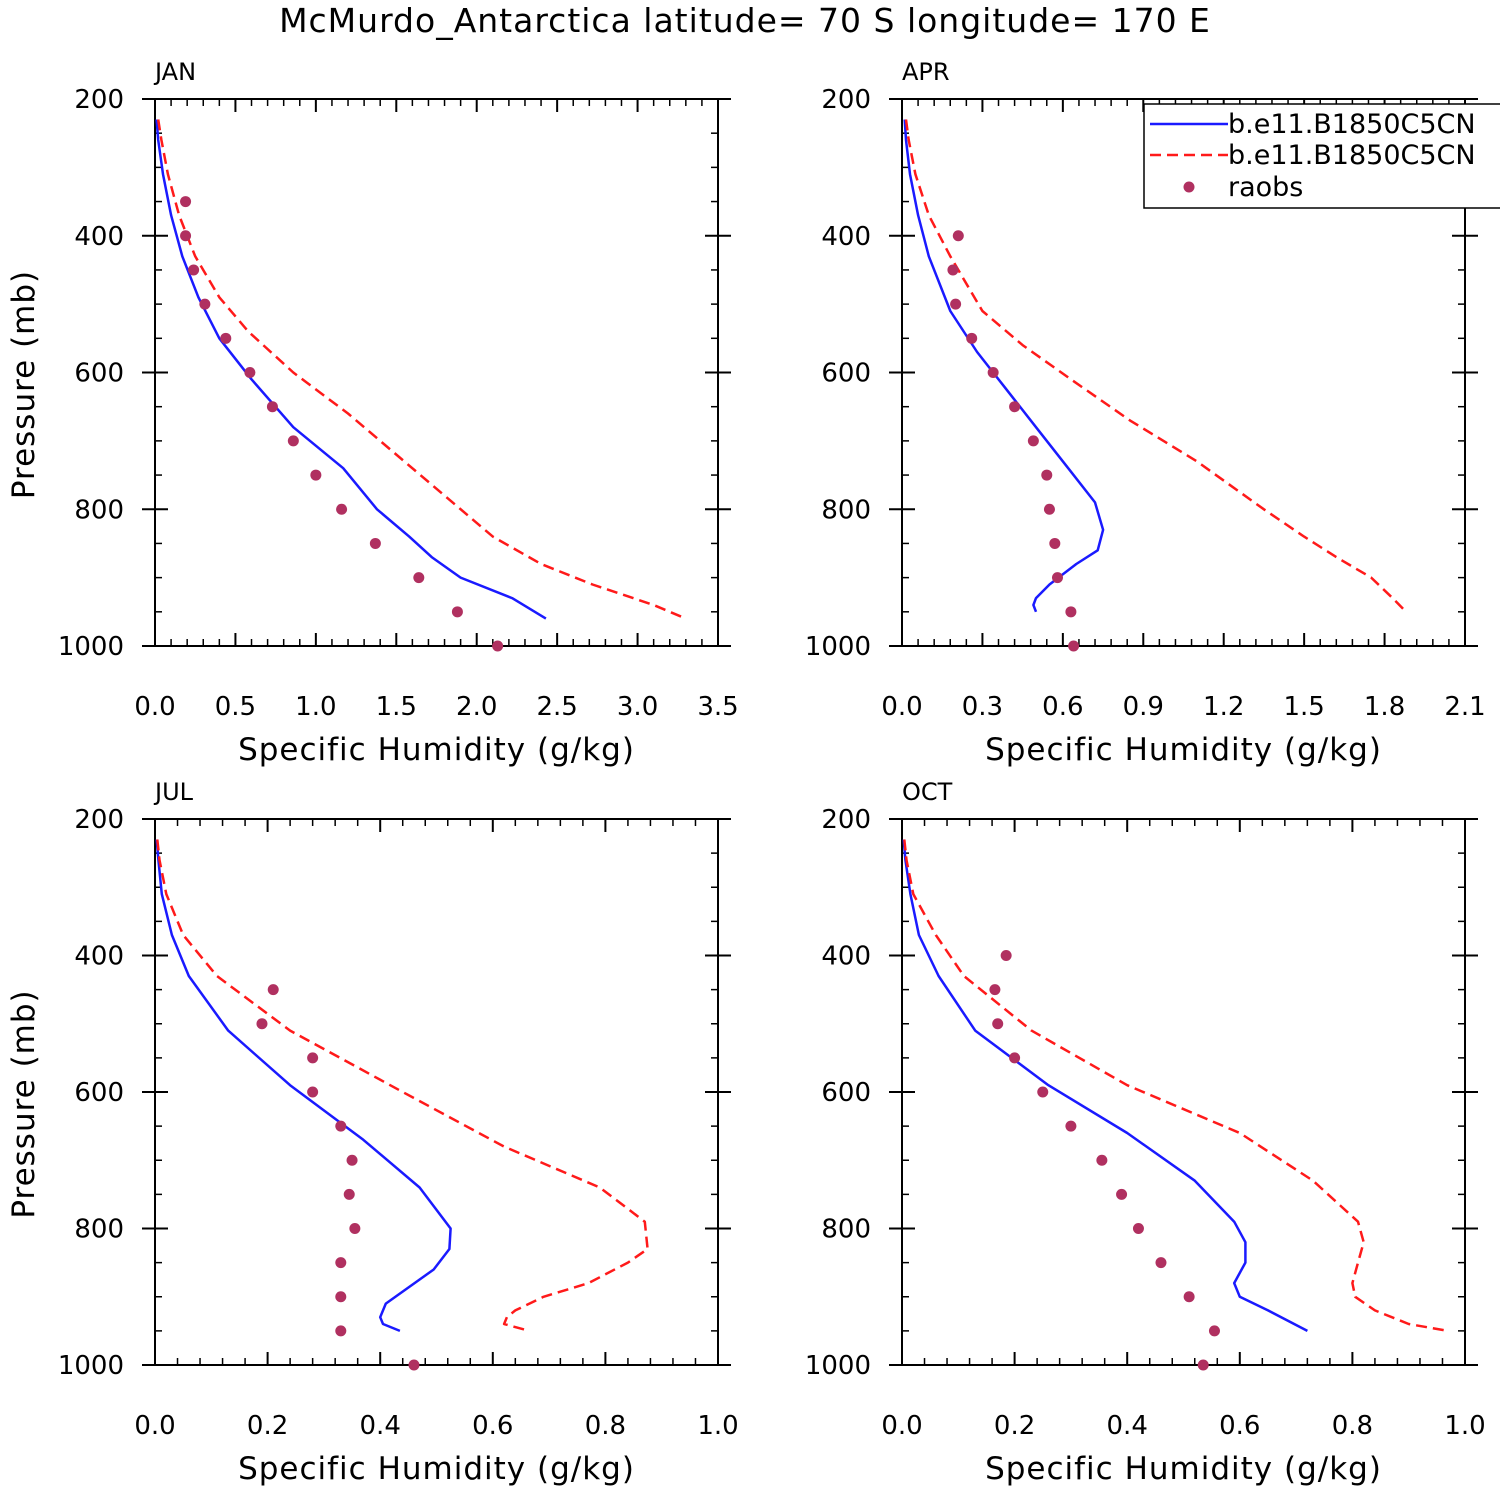  I want to click on x-tick-label: 0.4, so click(1127, 1426).